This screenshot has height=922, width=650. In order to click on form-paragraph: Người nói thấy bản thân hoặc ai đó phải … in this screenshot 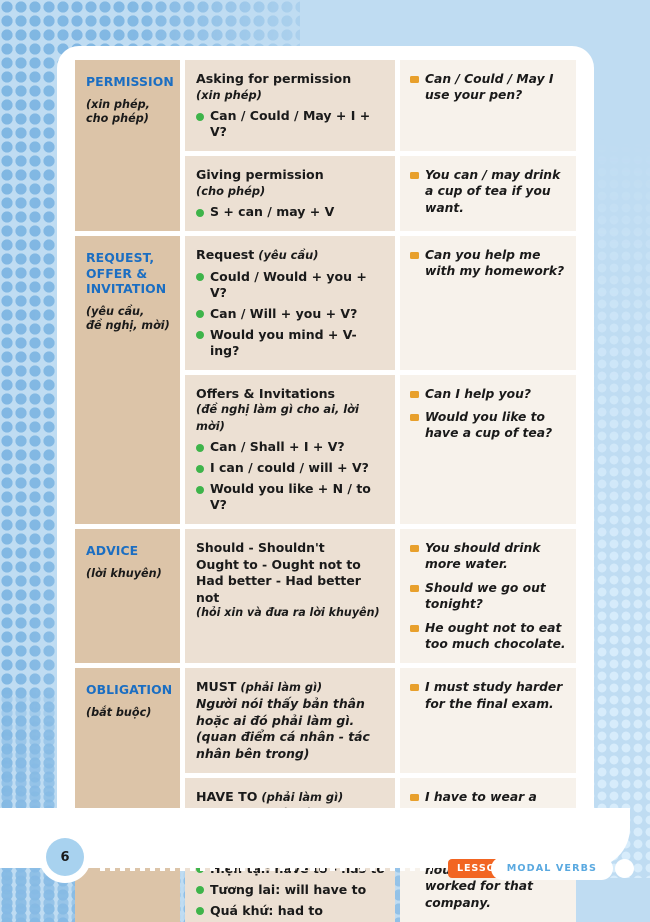, I will do `click(283, 728)`.